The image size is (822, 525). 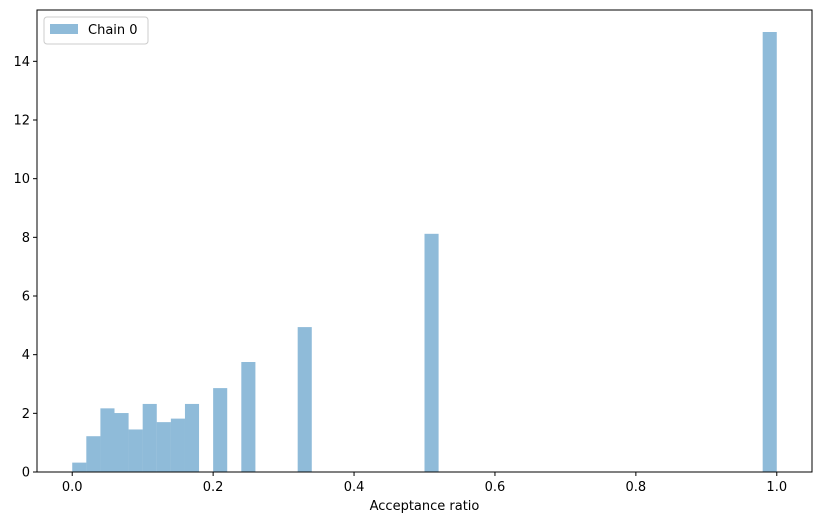 What do you see at coordinates (26, 414) in the screenshot?
I see `y-tick-label-1: 2` at bounding box center [26, 414].